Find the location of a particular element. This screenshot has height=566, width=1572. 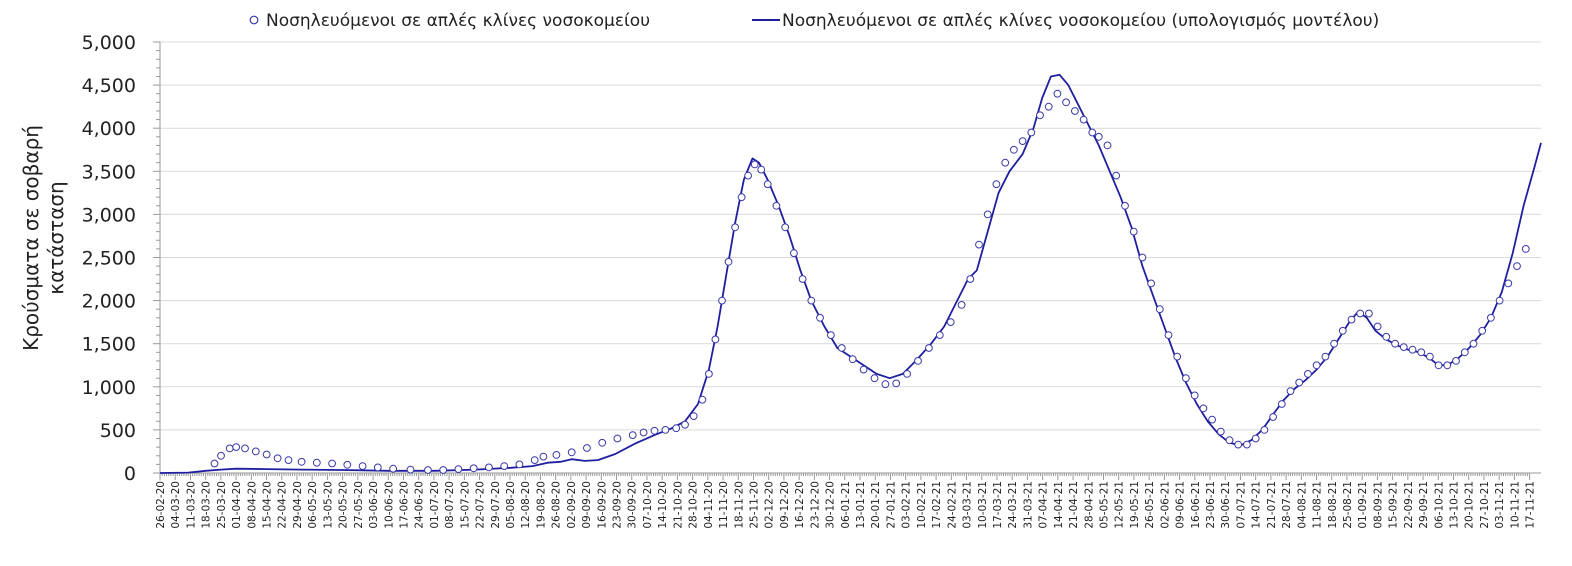

x-tick-label: 13-05-20 is located at coordinates (328, 505).